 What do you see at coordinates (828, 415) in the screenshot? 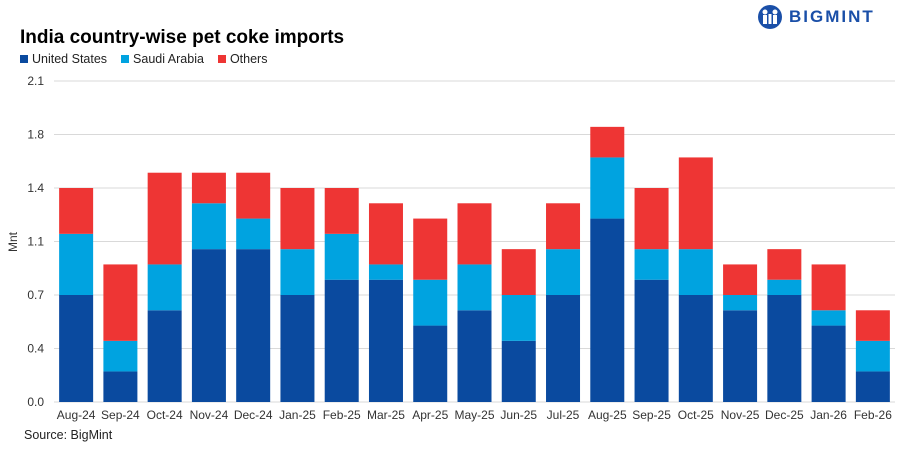
I see `x-tick-label: Jan-26` at bounding box center [828, 415].